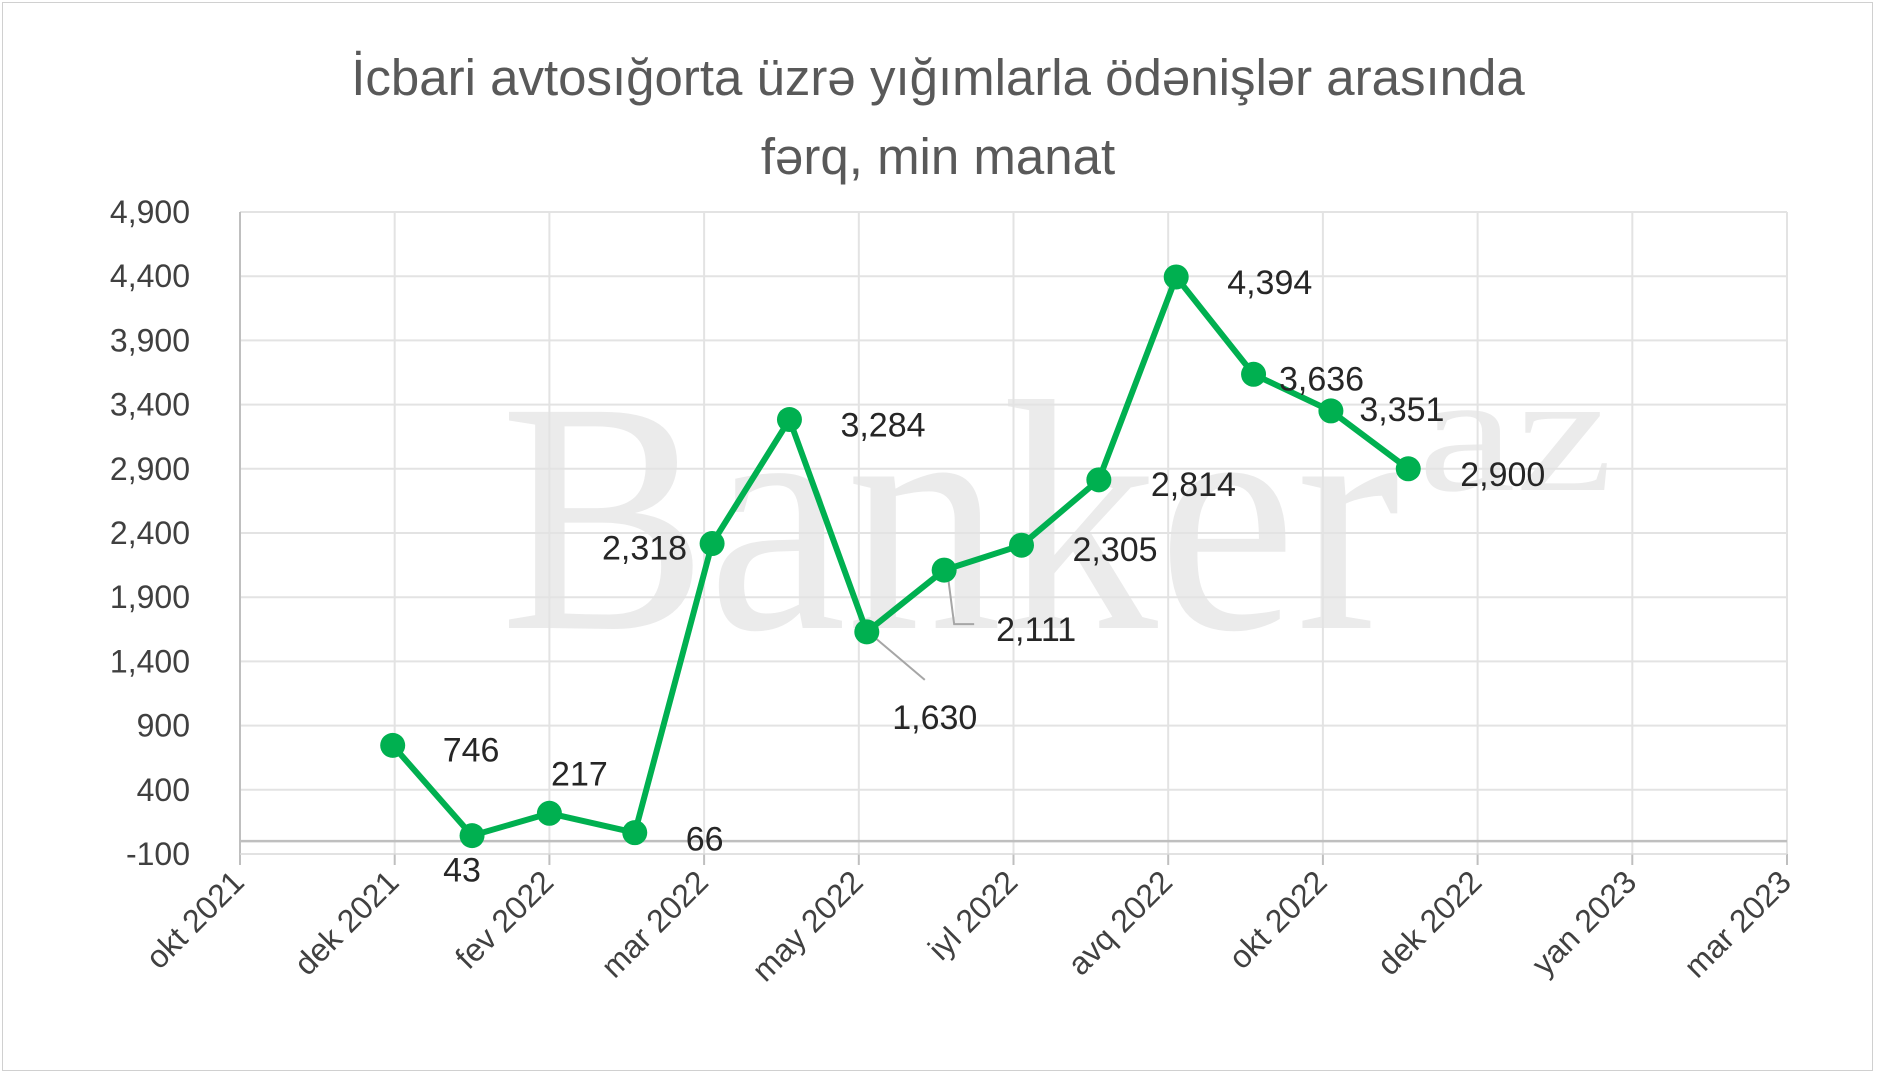 This screenshot has height=1075, width=1877. Describe the element at coordinates (471, 750) in the screenshot. I see `data-label: 746` at that location.